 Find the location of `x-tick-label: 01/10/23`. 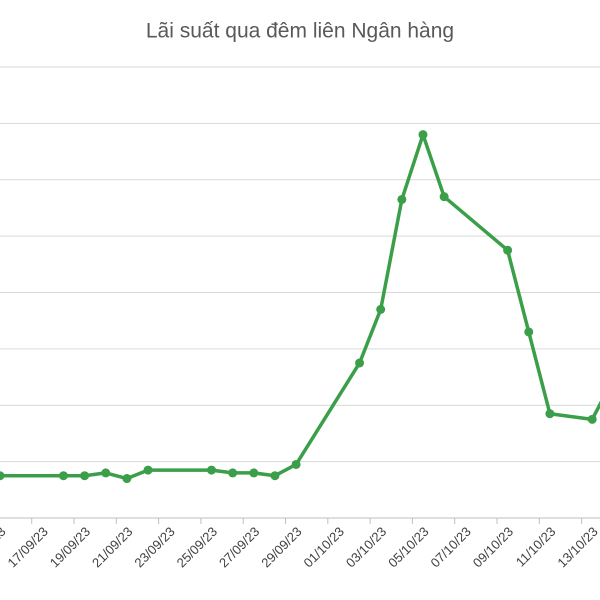

x-tick-label: 01/10/23 is located at coordinates (324, 547).